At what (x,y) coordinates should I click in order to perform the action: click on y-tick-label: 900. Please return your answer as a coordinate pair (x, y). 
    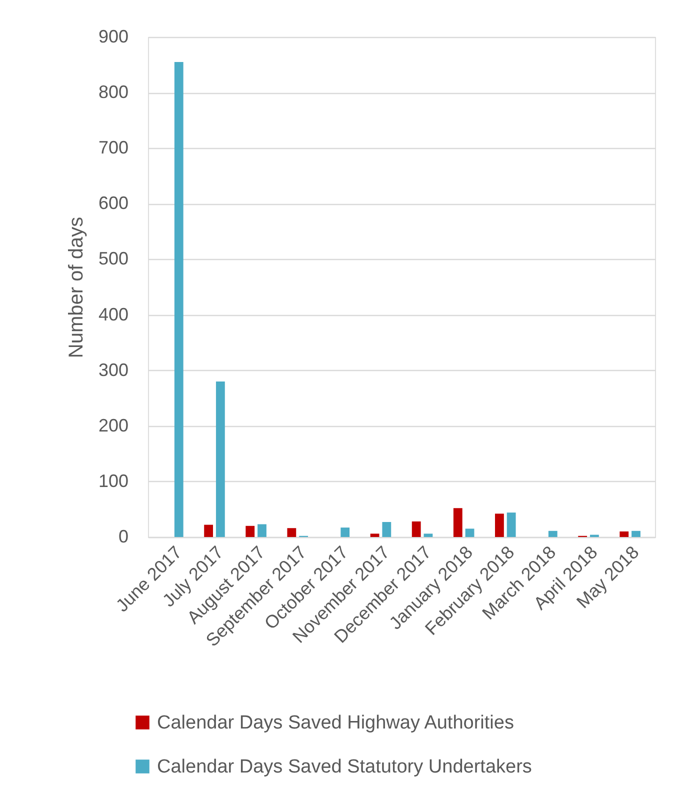
    Looking at the image, I should click on (113, 36).